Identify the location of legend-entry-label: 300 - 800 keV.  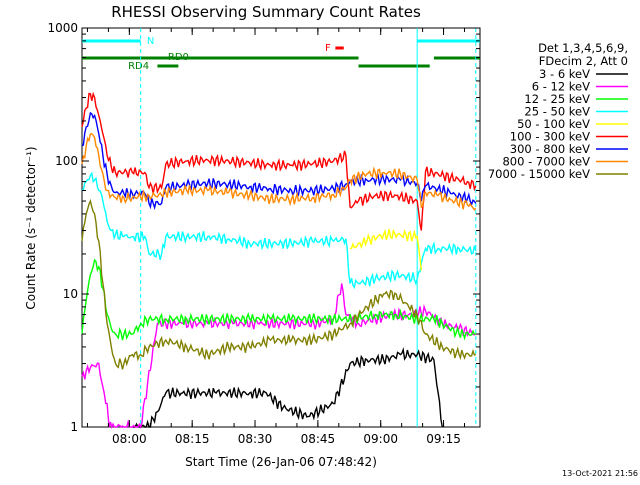
(550, 149).